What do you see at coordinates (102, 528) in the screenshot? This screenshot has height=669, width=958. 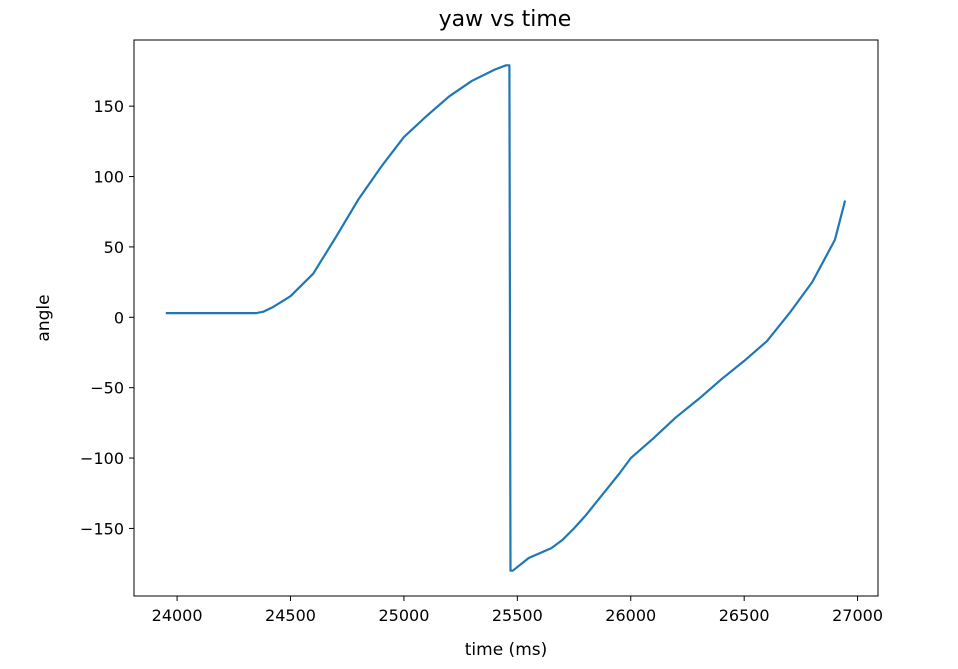 I see `y-tick-label: −150` at bounding box center [102, 528].